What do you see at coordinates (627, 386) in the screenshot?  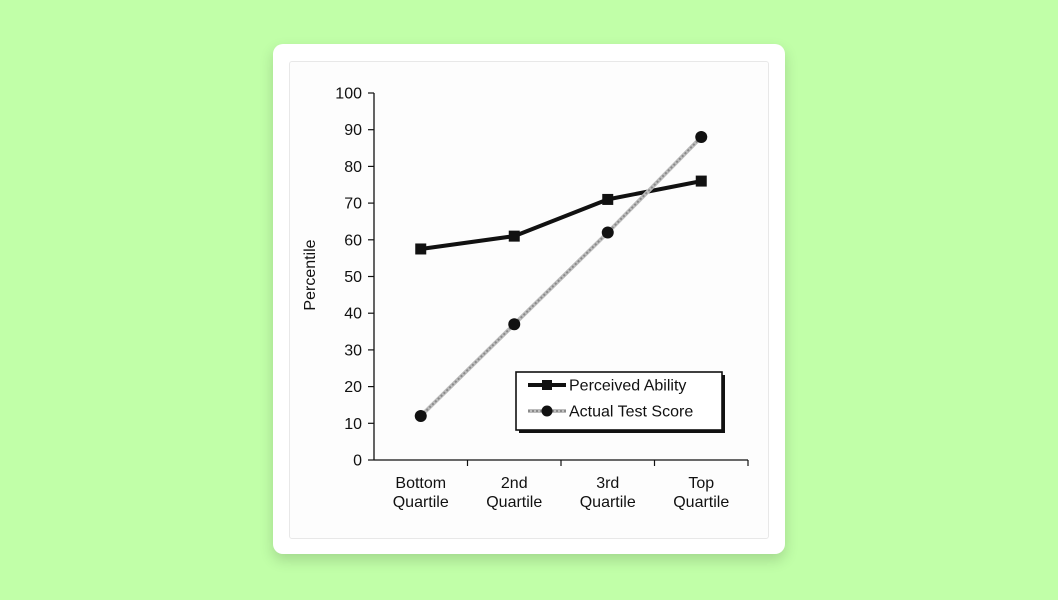 I see `legend-label: Perceived Ability` at bounding box center [627, 386].